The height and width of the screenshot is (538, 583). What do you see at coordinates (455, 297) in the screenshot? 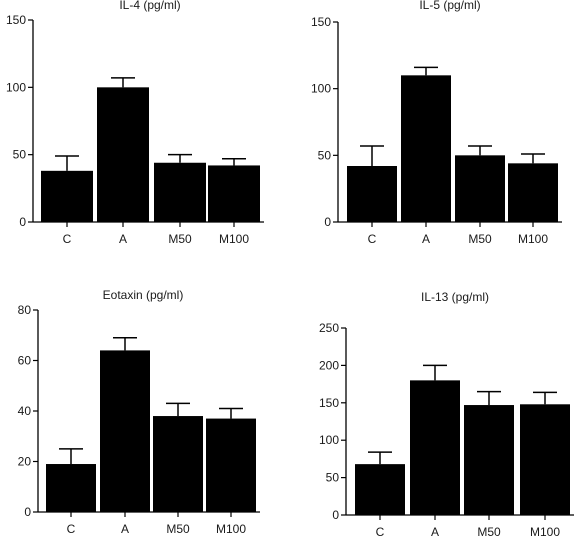
I see `chart-title: IL-13 (pg/ml)` at bounding box center [455, 297].